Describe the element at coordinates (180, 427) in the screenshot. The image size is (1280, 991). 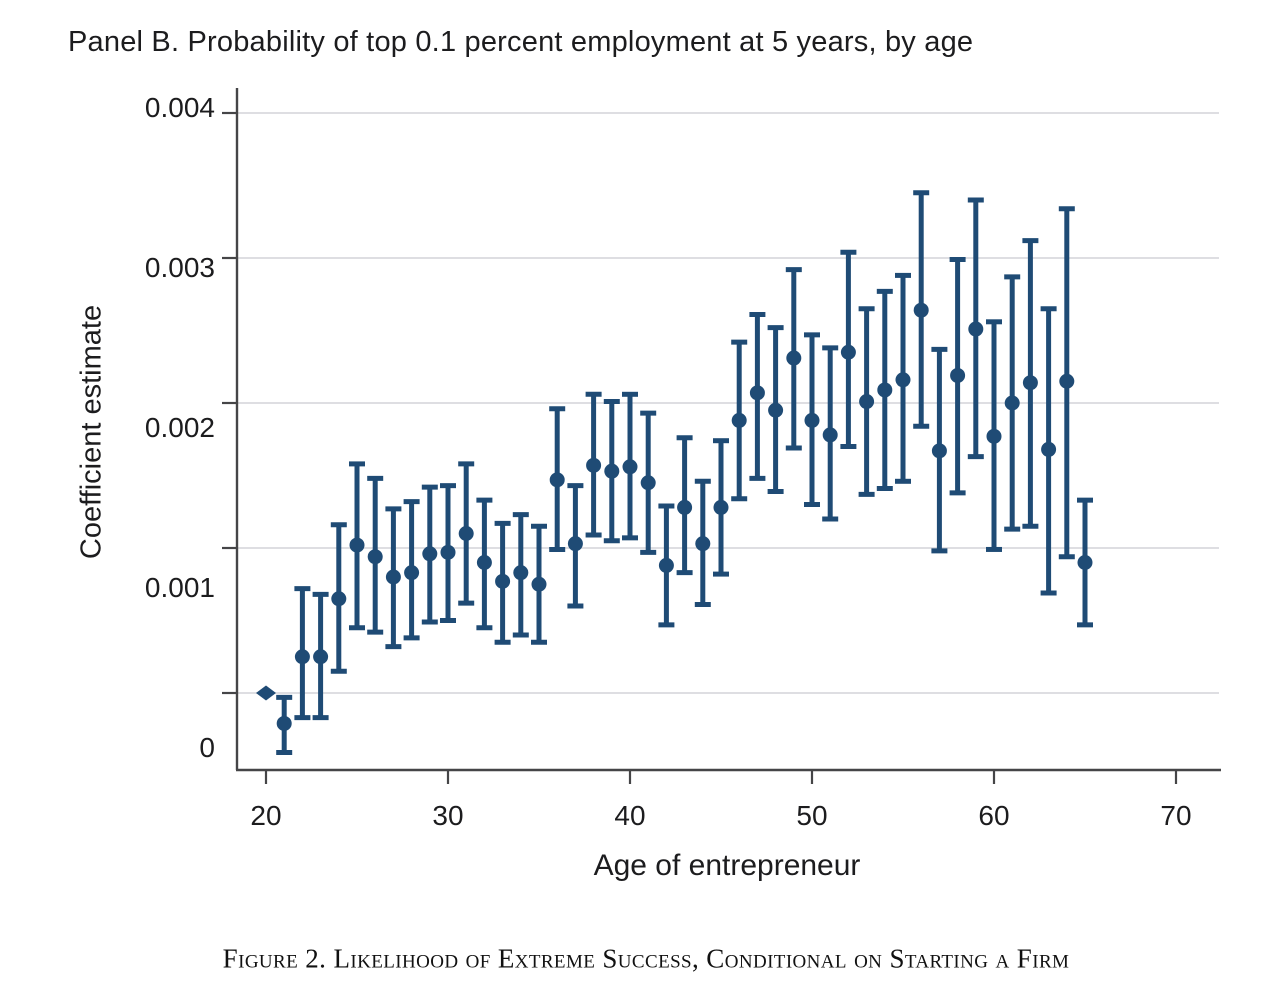
I see `y-tick-label: 0.002` at that location.